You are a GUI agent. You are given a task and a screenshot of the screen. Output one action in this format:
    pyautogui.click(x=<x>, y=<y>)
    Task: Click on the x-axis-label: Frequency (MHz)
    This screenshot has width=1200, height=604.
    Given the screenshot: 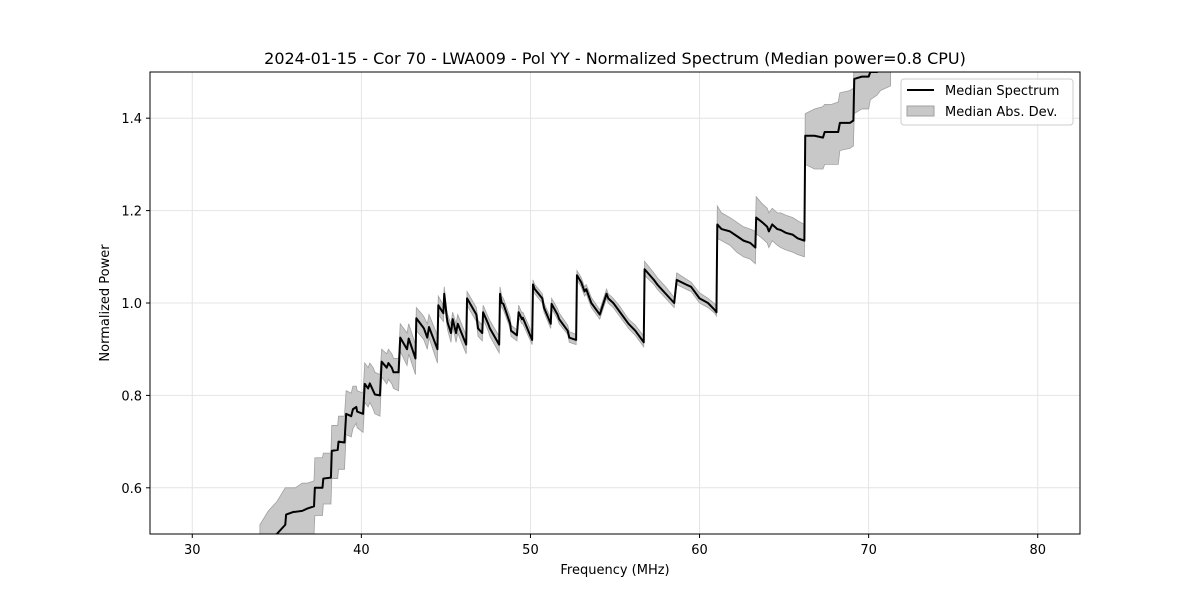 What is the action you would take?
    pyautogui.click(x=614, y=570)
    